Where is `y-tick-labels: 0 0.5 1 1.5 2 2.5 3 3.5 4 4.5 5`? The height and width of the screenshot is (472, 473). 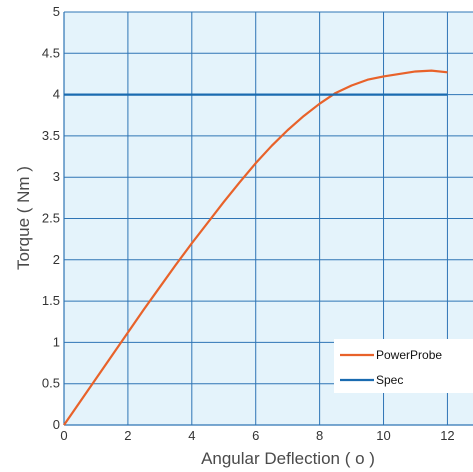 y-tick-labels: 0 0.5 1 1.5 2 2.5 3 3.5 4 4.5 5 is located at coordinates (51, 218).